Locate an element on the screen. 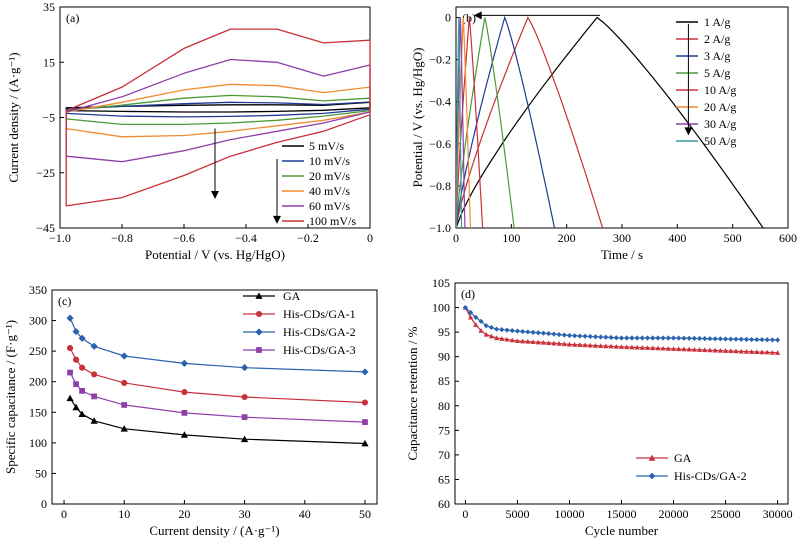  x-tick-label: 30 is located at coordinates (245, 514).